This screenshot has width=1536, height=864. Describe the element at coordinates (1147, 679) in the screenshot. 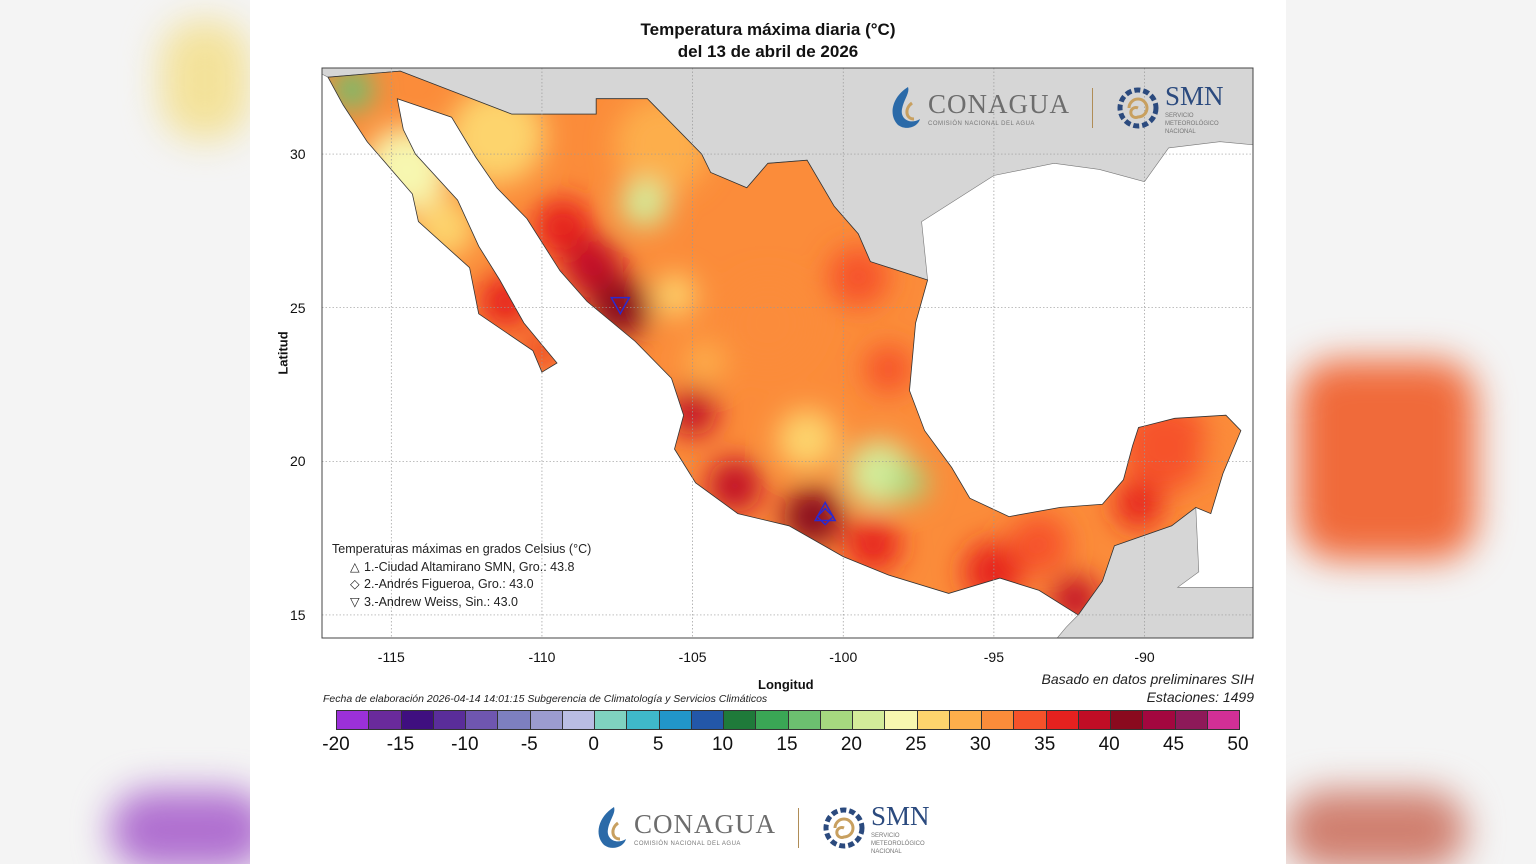

I see `data-source: Basado en datos preliminares SIH` at that location.